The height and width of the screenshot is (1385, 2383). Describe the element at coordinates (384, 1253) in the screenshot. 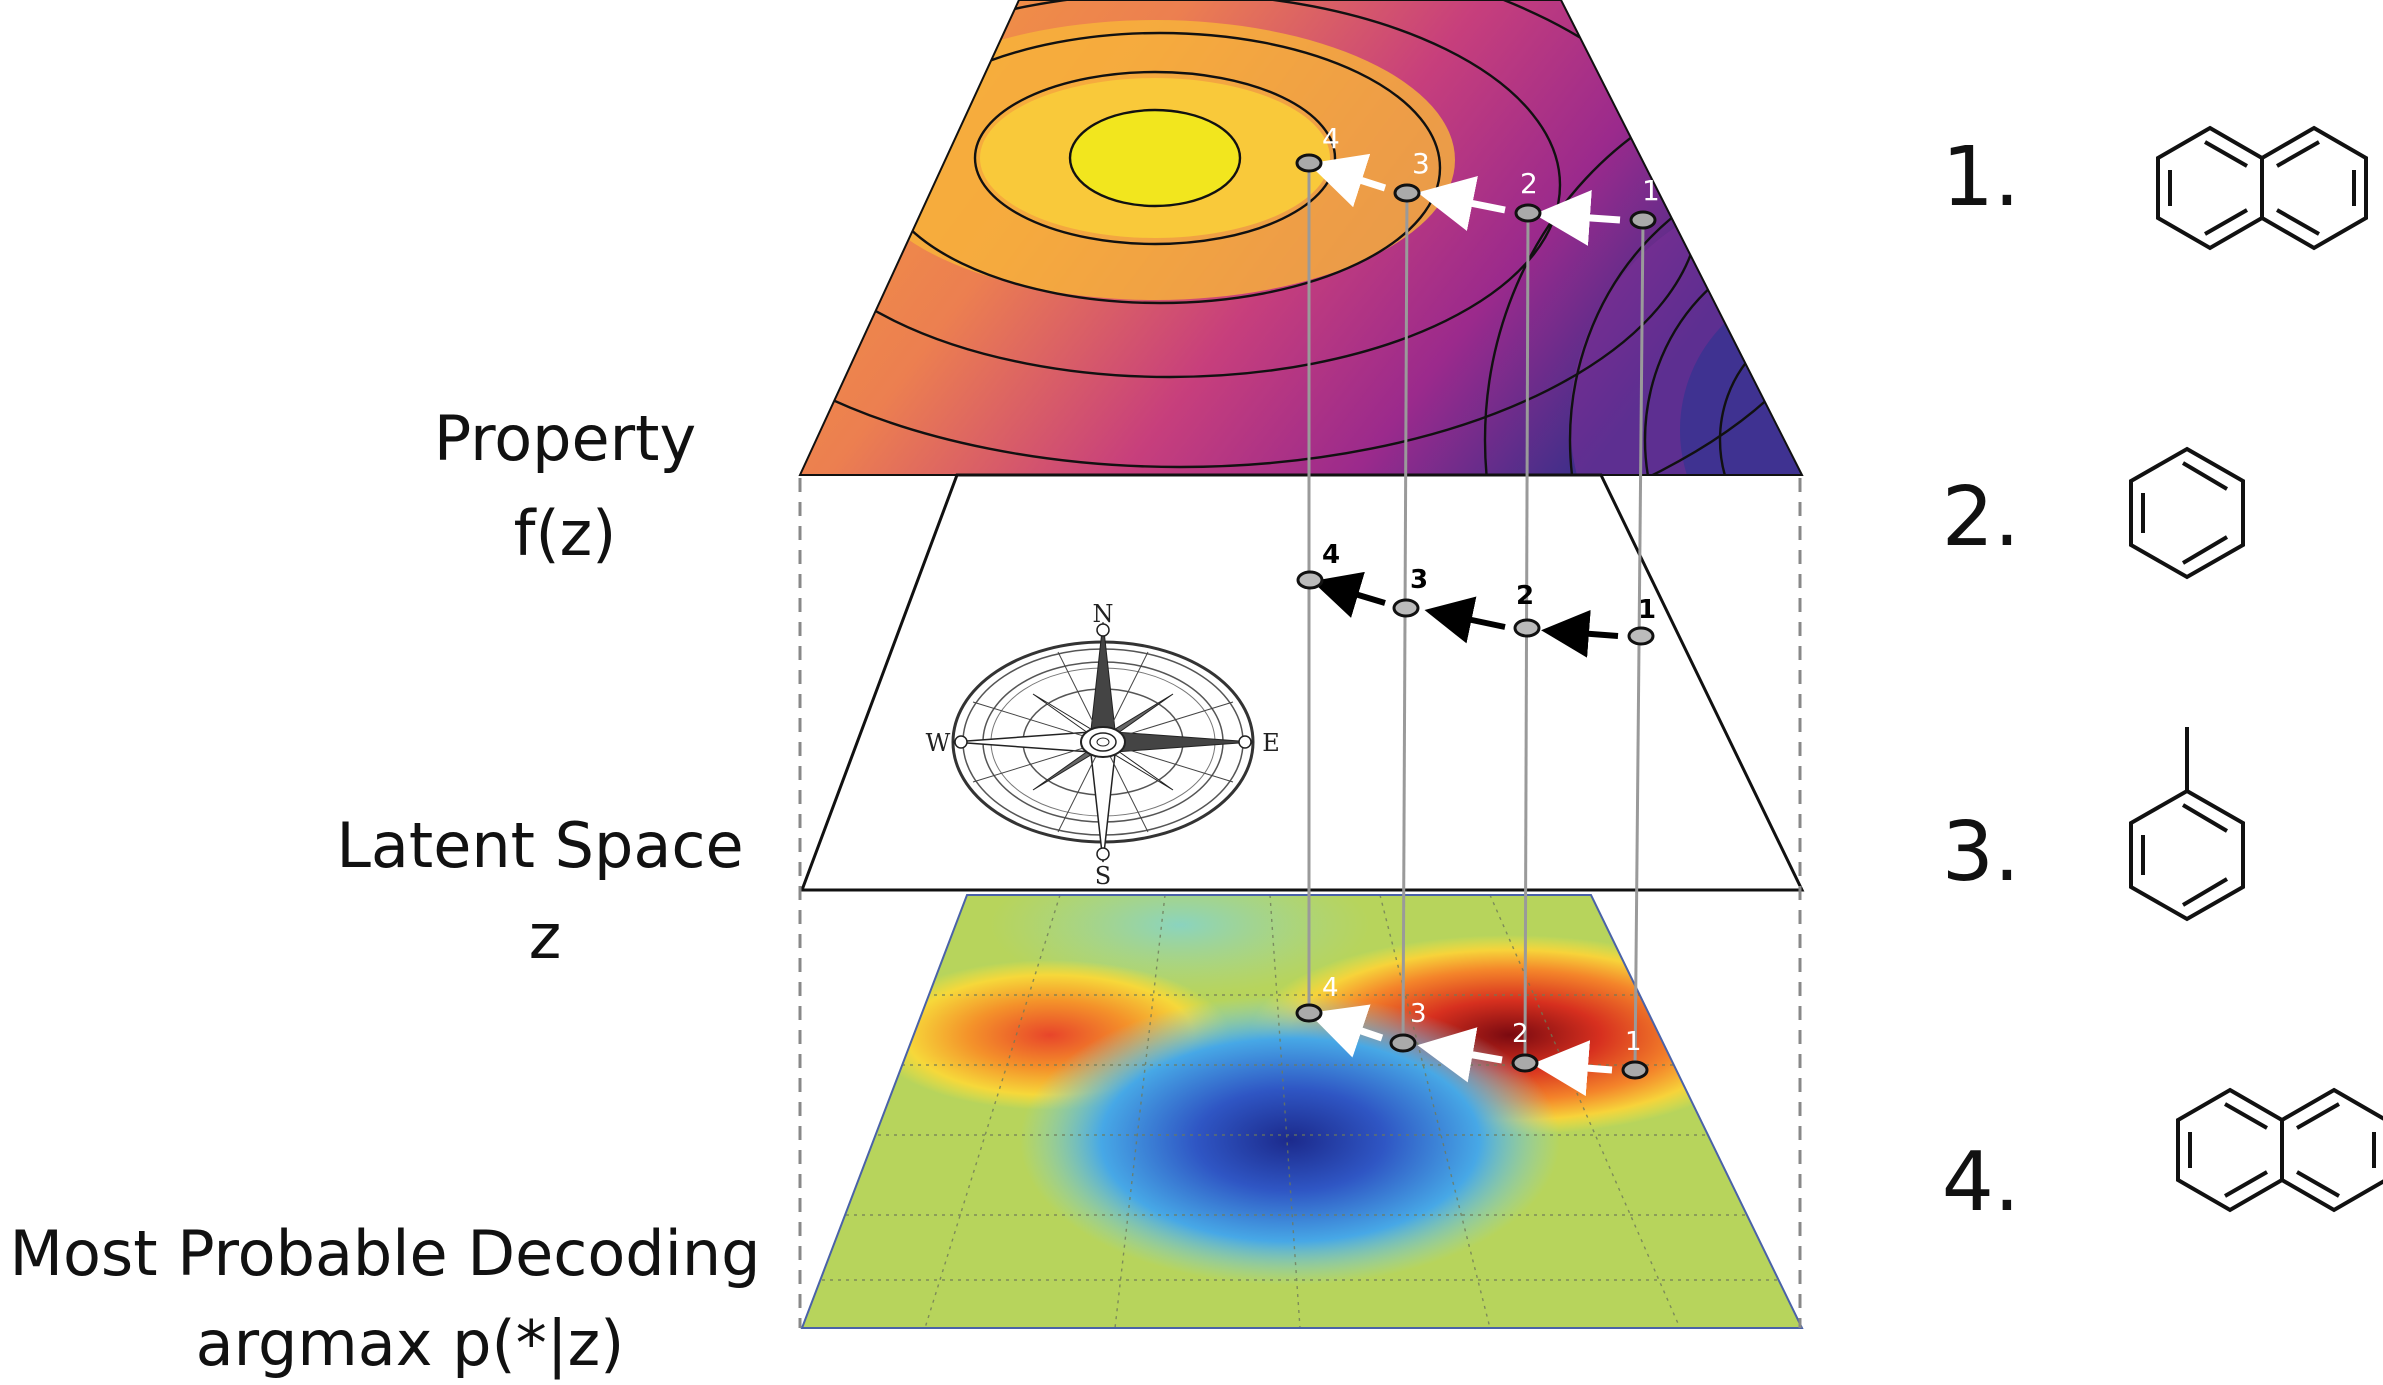

I see `decoding-label: Most Probable Decoding` at that location.